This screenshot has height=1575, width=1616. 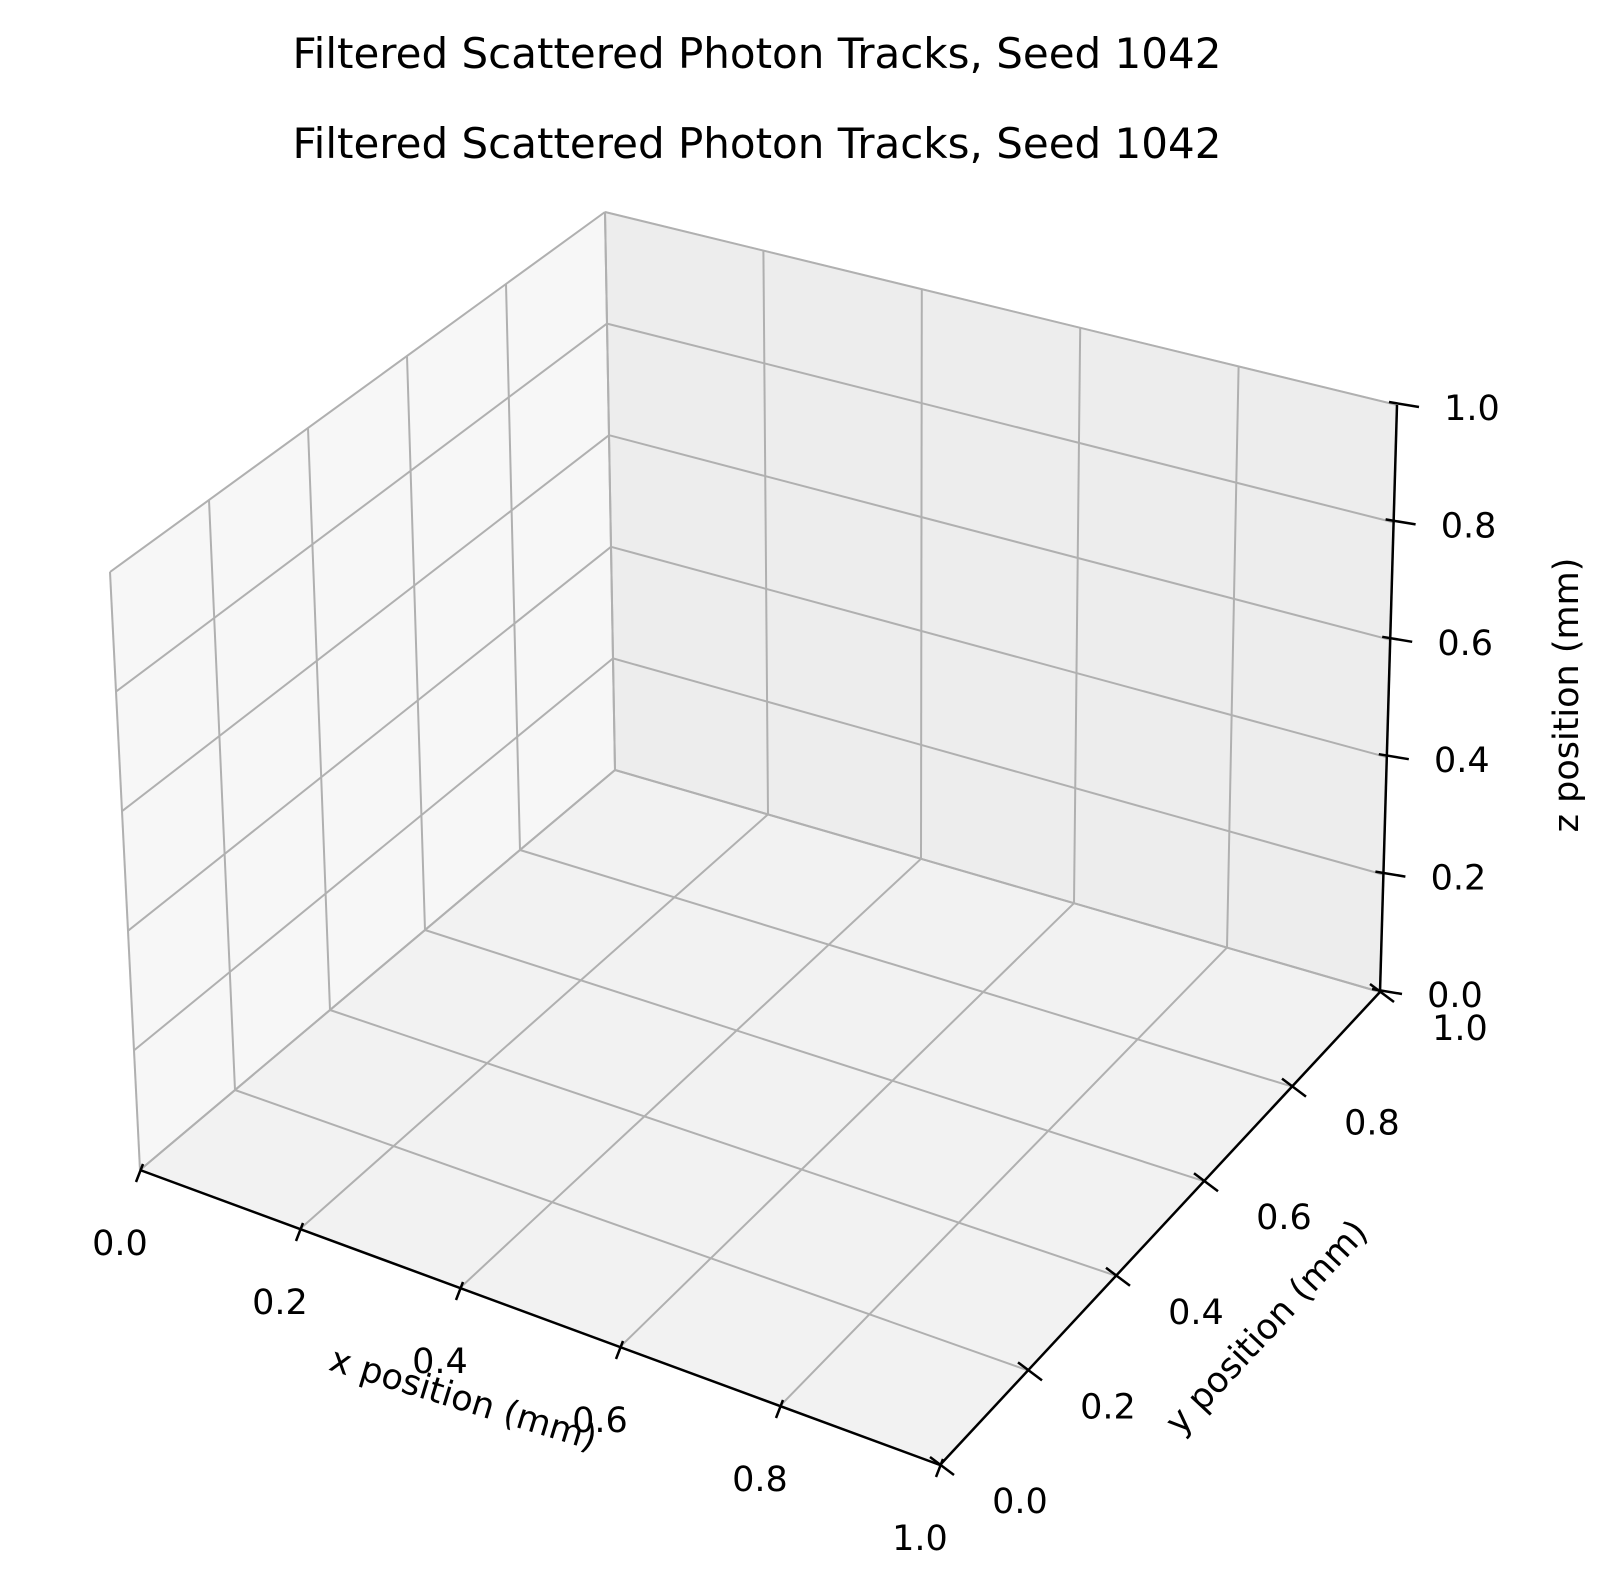 I want to click on z-tick-label: 0.2, so click(x=1459, y=879).